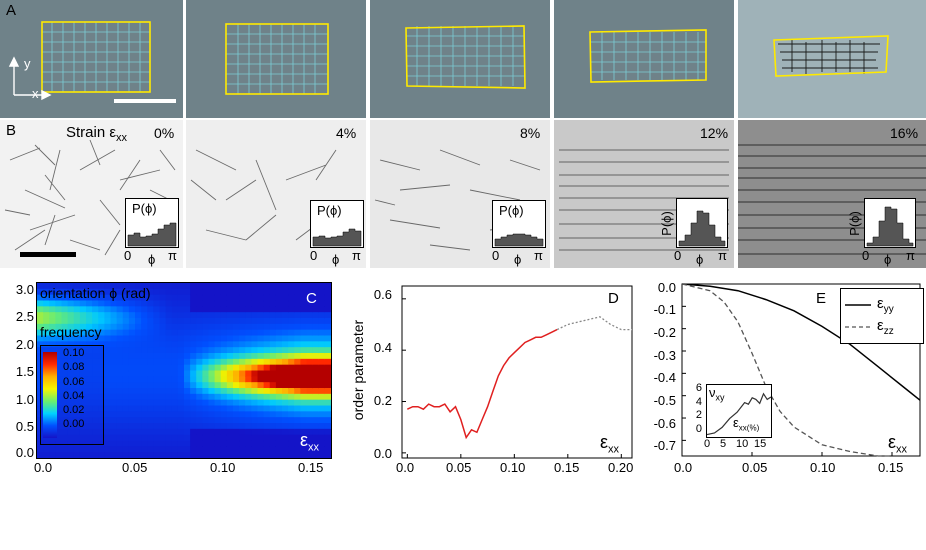 The height and width of the screenshot is (550, 926). I want to click on strain-label: Strain εxx, so click(97, 134).